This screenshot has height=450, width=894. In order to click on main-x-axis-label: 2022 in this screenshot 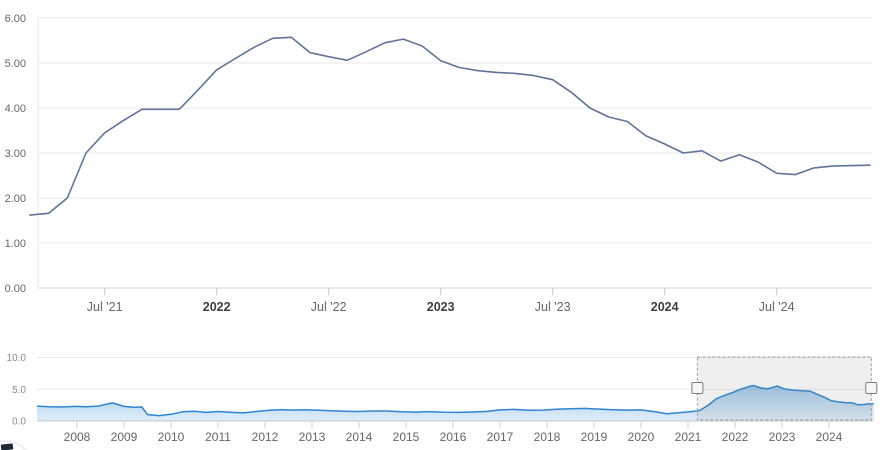, I will do `click(217, 307)`.